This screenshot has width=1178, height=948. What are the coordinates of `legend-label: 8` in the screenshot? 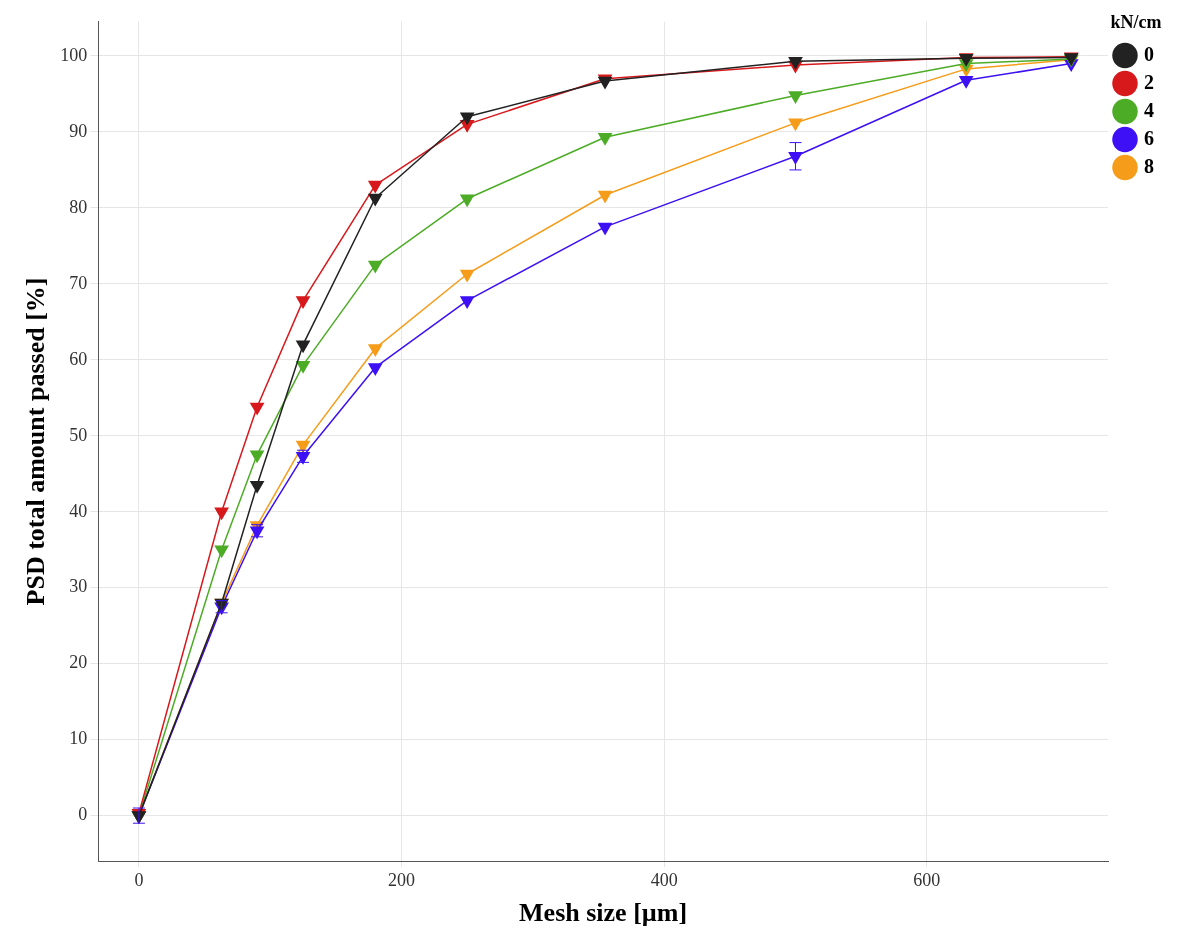 It's located at (1149, 165).